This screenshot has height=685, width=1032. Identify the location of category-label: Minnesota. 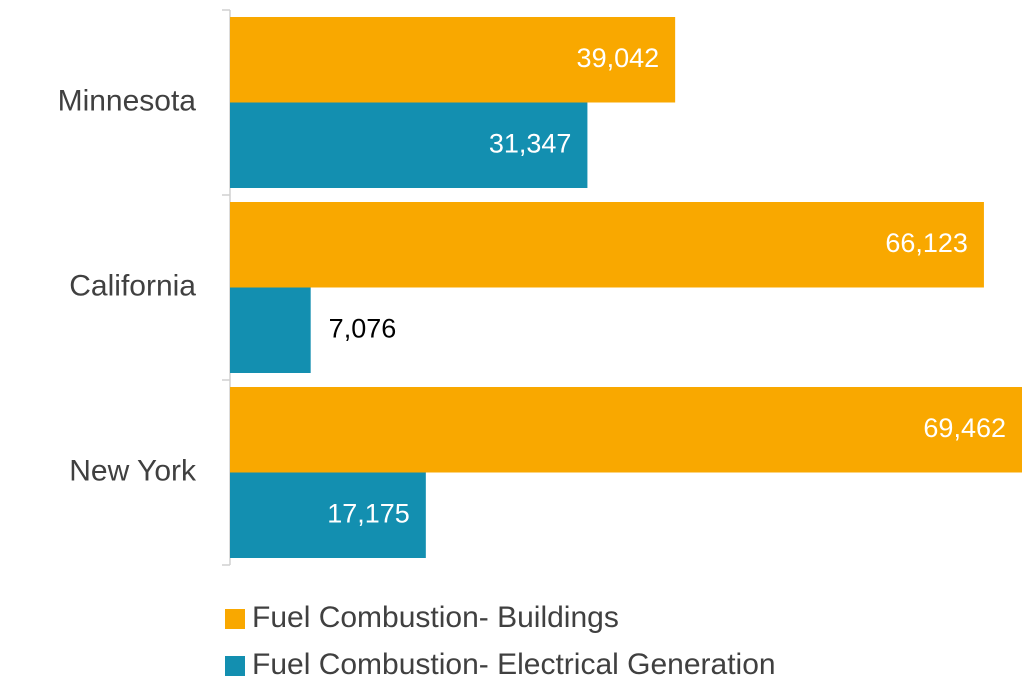
(127, 100).